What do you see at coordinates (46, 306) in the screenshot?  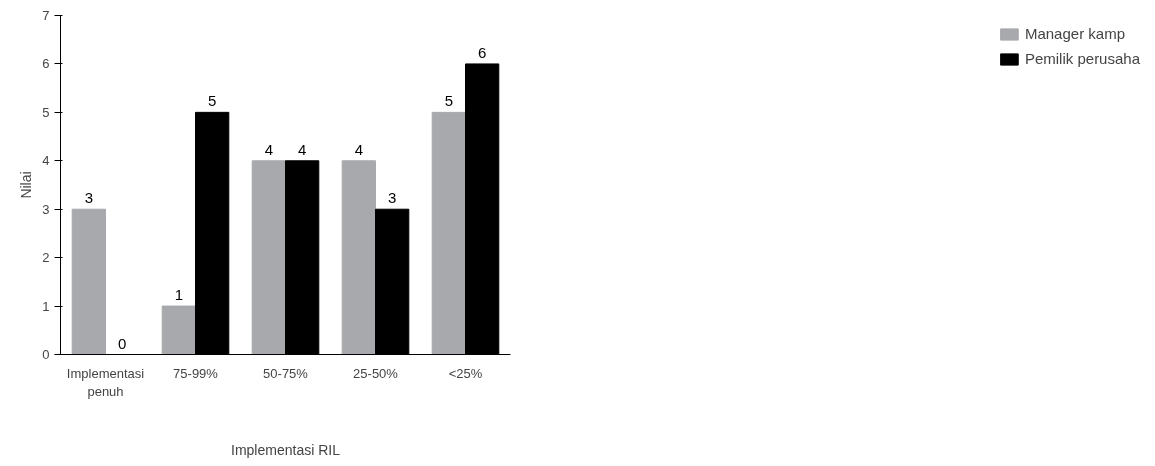 I see `y-tick-label: 1` at bounding box center [46, 306].